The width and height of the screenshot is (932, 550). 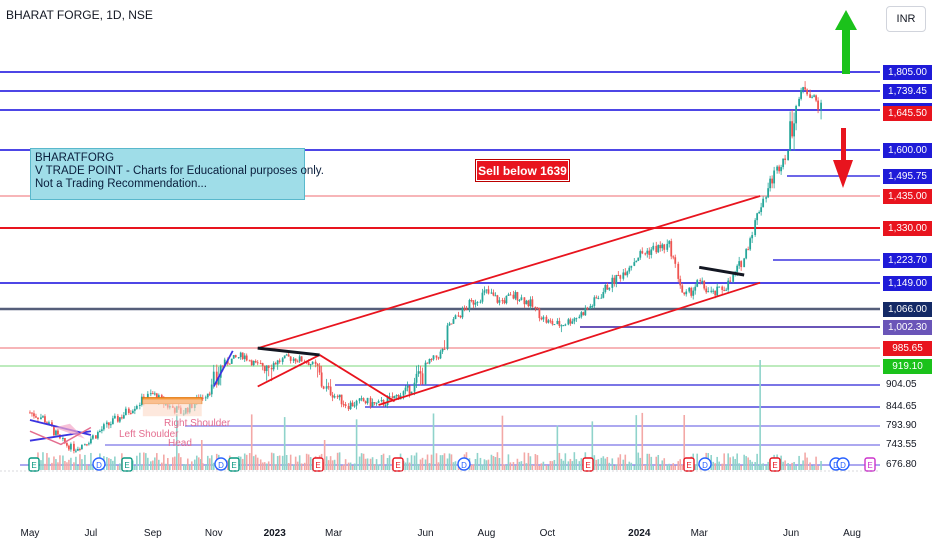 I want to click on currency-button: INR, so click(x=906, y=19).